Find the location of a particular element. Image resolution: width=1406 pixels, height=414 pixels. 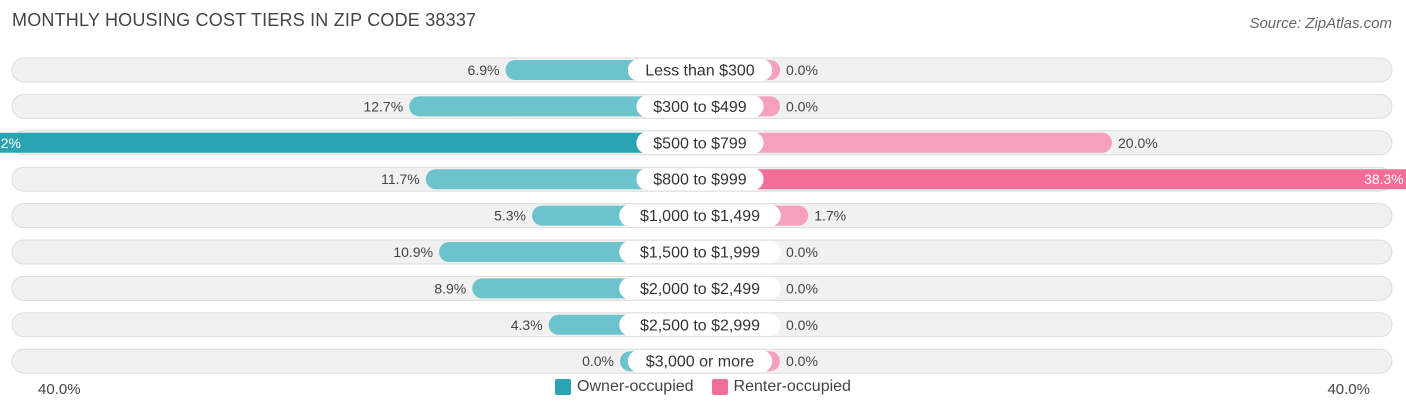

value-label-owner: 5.3% is located at coordinates (510, 216).